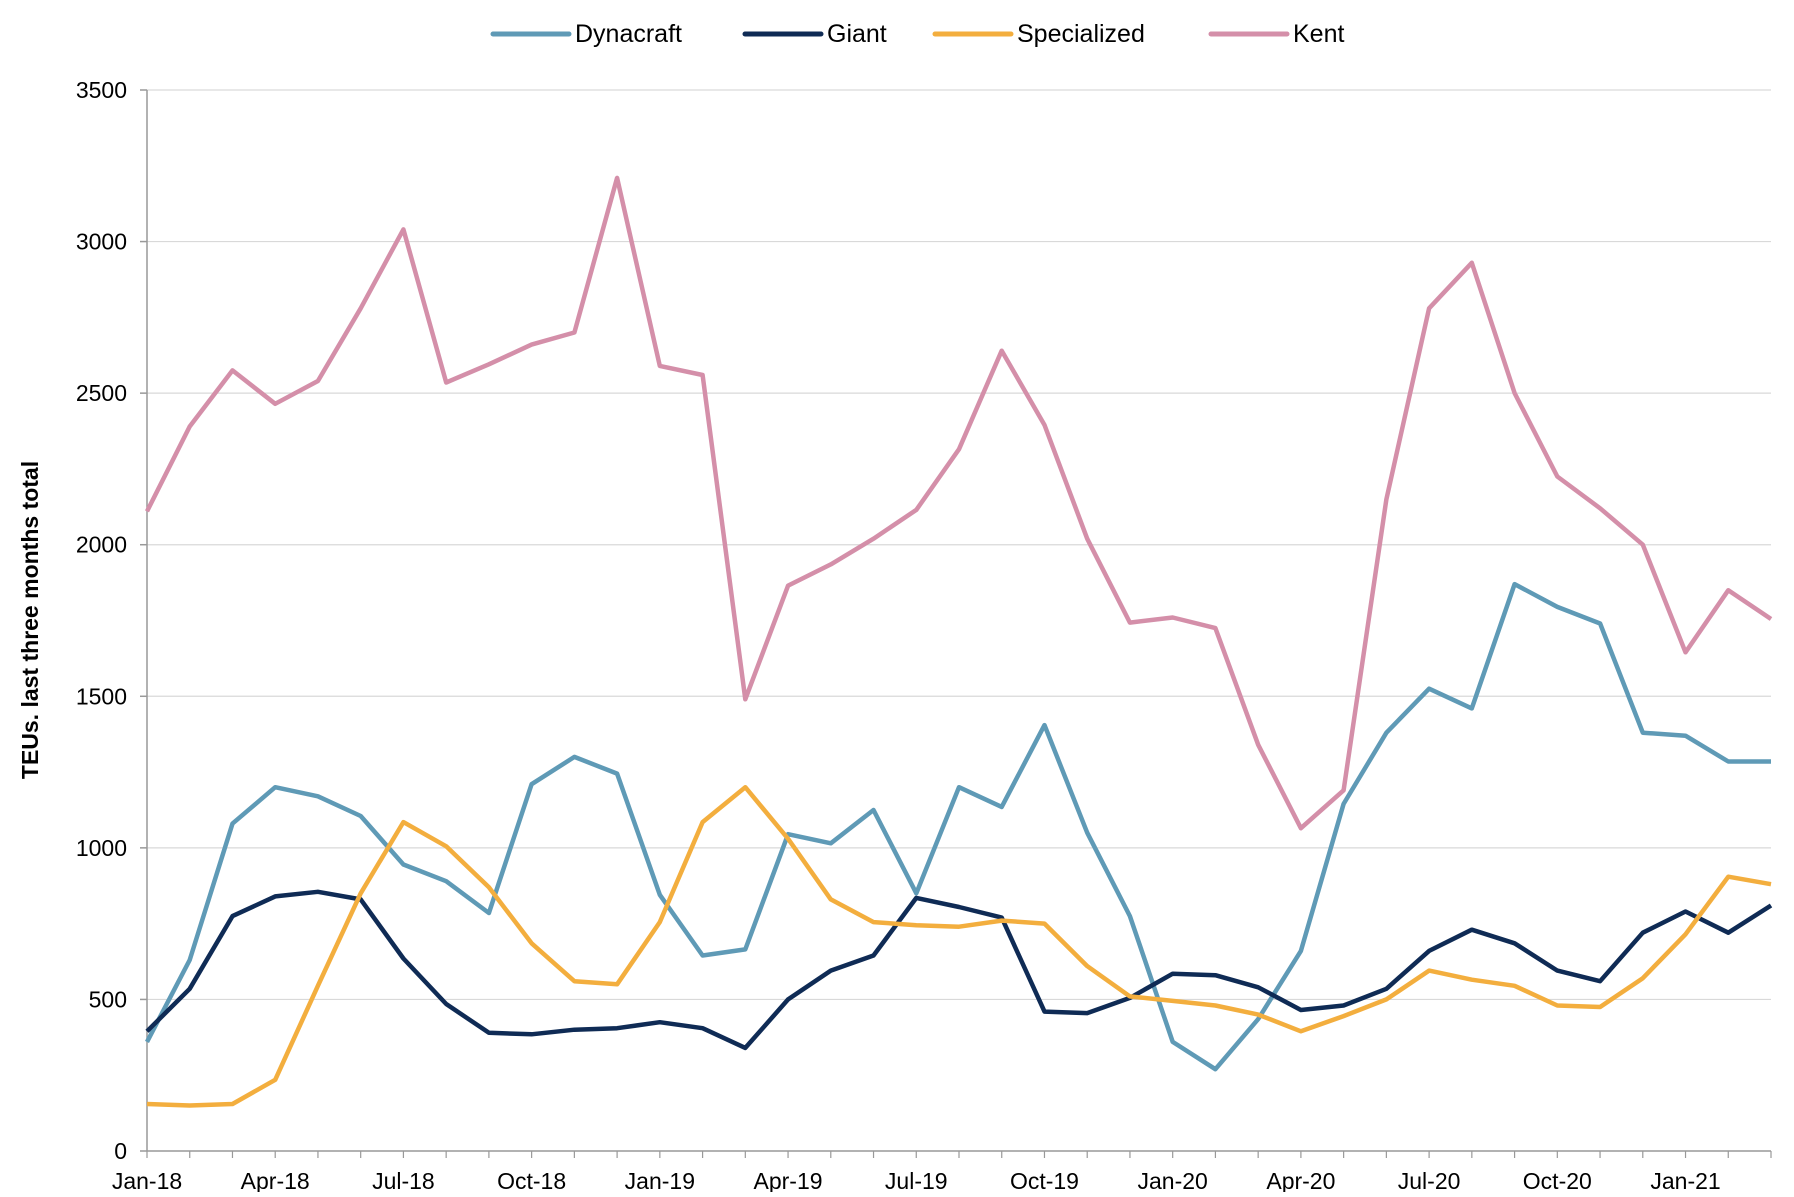 This screenshot has width=1794, height=1197. What do you see at coordinates (101, 848) in the screenshot?
I see `y-tick-label: 1000` at bounding box center [101, 848].